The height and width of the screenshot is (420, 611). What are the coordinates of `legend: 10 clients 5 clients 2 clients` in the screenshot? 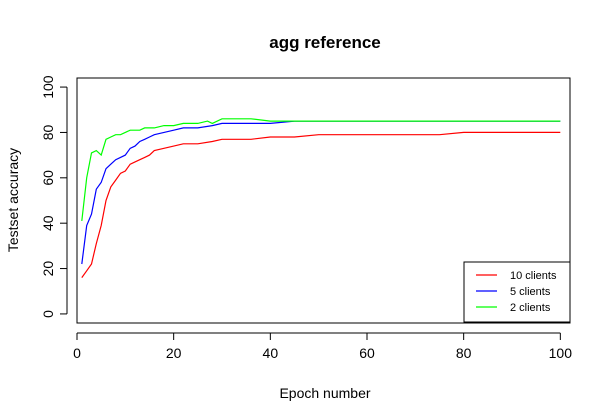 It's located at (517, 292).